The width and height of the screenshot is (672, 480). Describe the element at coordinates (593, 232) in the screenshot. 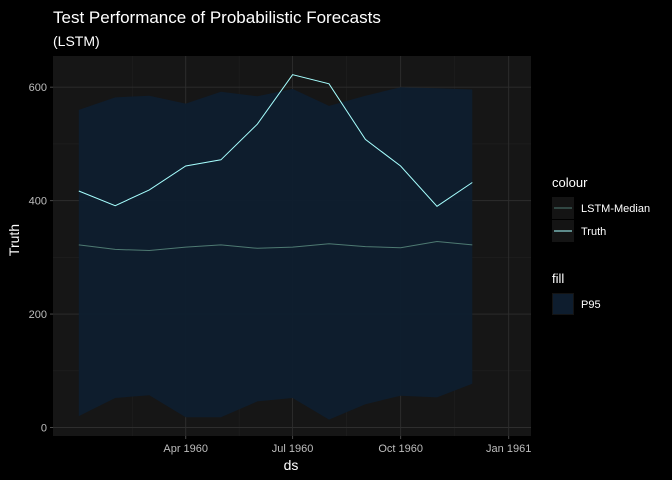

I see `legend-label: Truth` at that location.